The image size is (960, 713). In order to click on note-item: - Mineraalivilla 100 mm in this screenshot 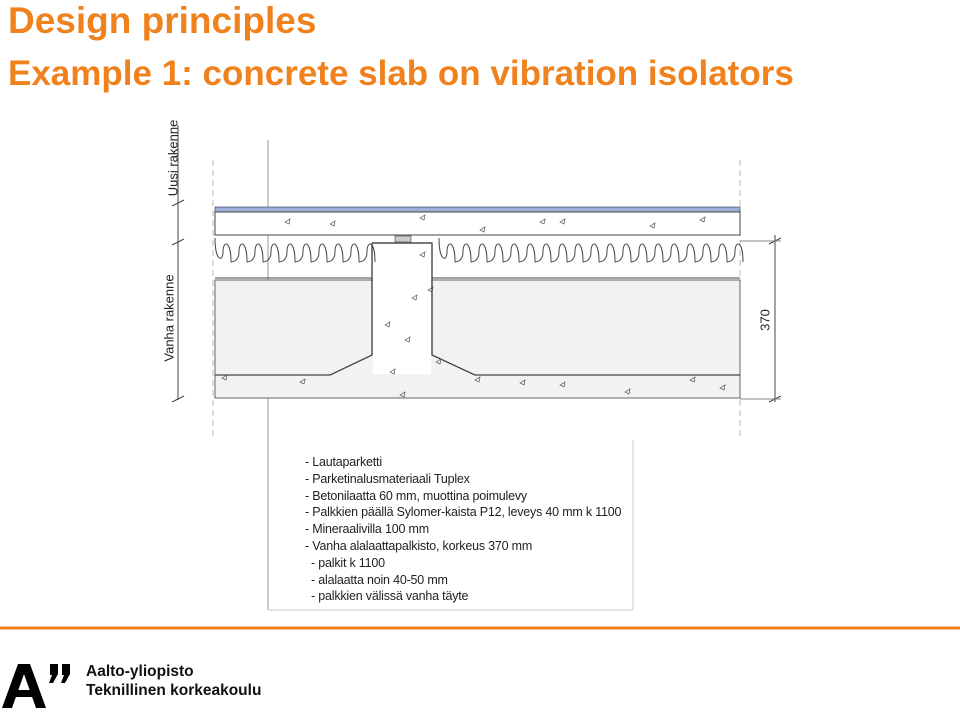, I will do `click(367, 529)`.